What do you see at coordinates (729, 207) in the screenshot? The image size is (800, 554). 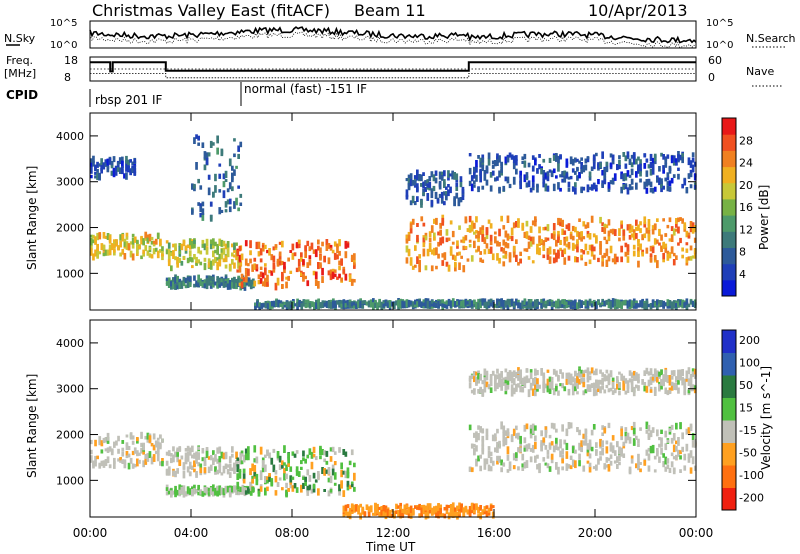 I see `colorbar-frame` at bounding box center [729, 207].